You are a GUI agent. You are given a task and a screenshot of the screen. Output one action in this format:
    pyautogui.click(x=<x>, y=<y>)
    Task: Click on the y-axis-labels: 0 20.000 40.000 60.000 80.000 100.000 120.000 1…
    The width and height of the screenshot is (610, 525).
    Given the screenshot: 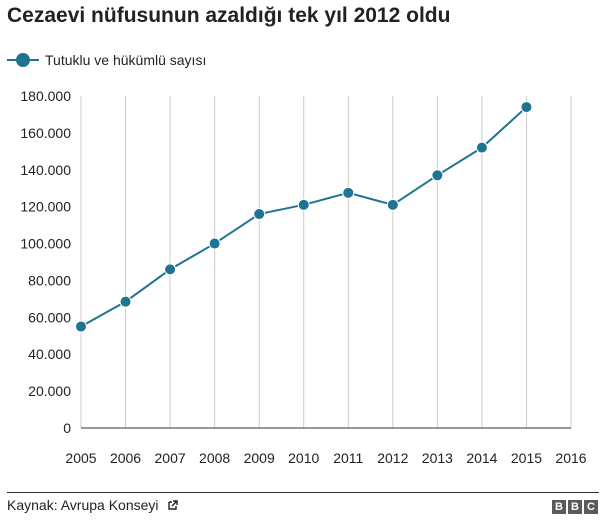 What is the action you would take?
    pyautogui.click(x=45, y=262)
    